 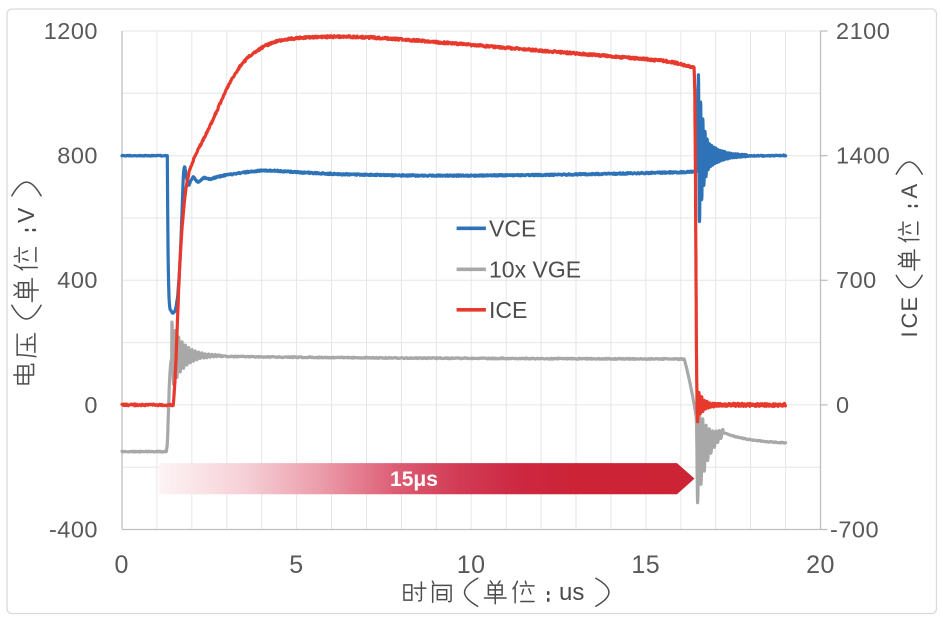 I want to click on svg-text: E, so click(x=909, y=304).